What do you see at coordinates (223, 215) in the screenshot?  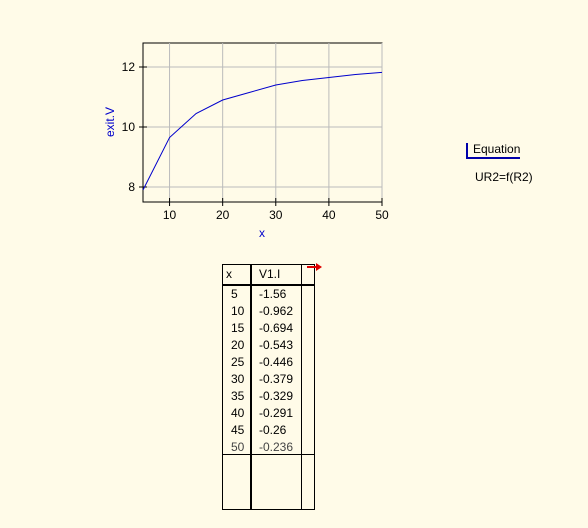 I see `x-tick-label: 20` at bounding box center [223, 215].